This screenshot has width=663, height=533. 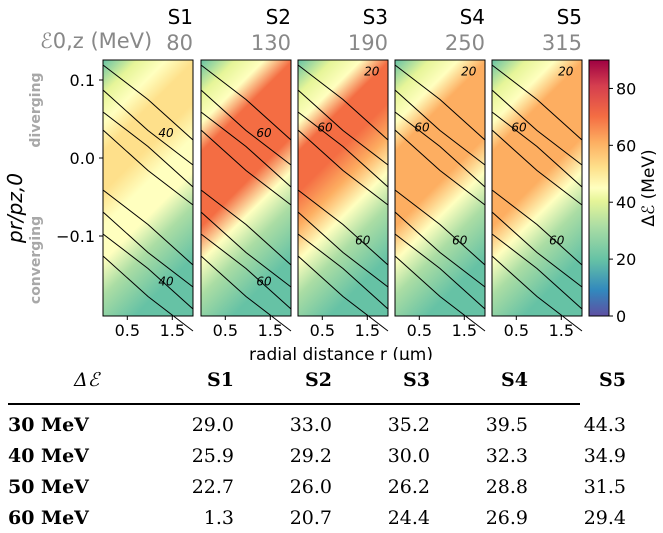 I want to click on panel-energy: 250, so click(x=465, y=43).